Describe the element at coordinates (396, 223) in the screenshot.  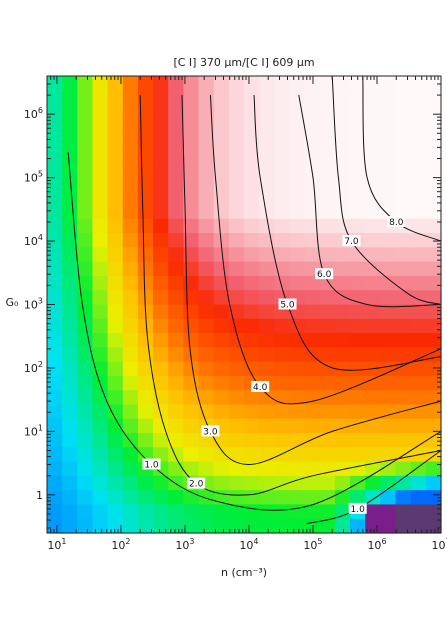
I see `contour-label-text: 8.0` at that location.